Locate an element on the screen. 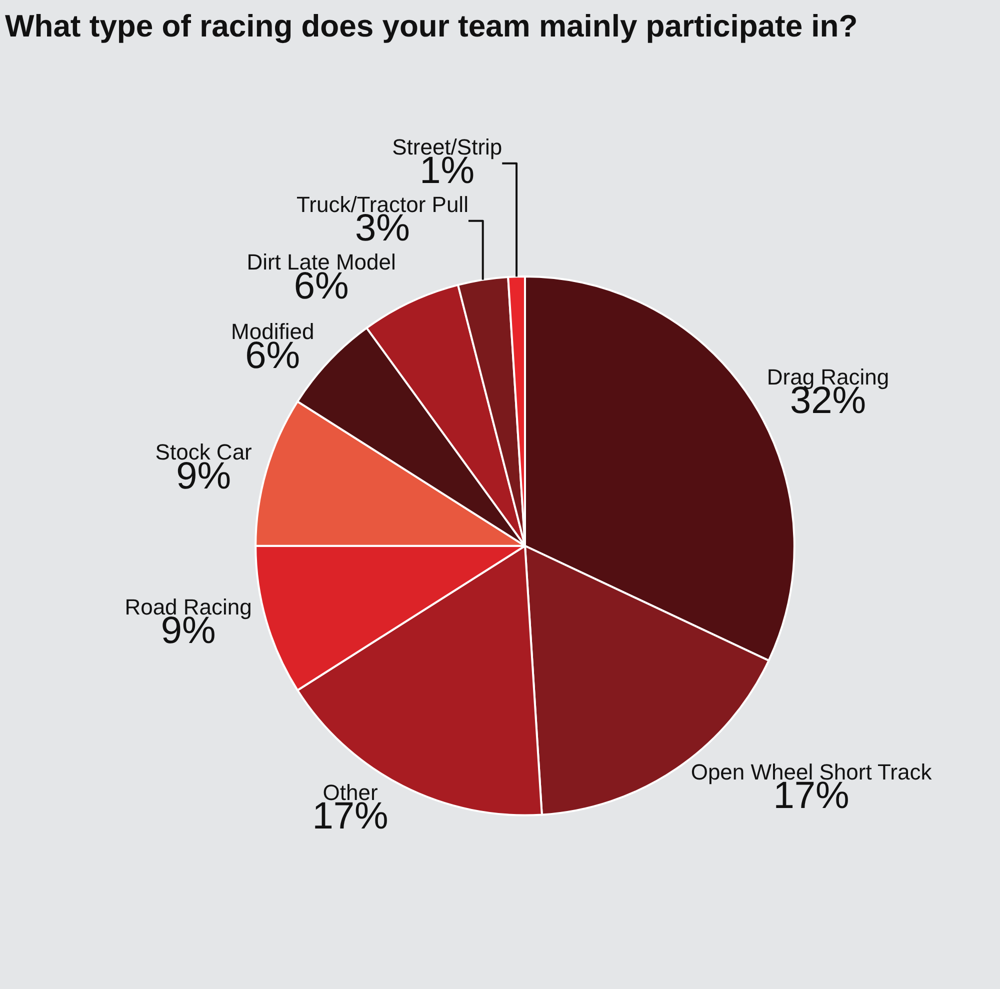 The height and width of the screenshot is (989, 1000). chart-title: What type of racing does your team mainly participate in? is located at coordinates (431, 26).